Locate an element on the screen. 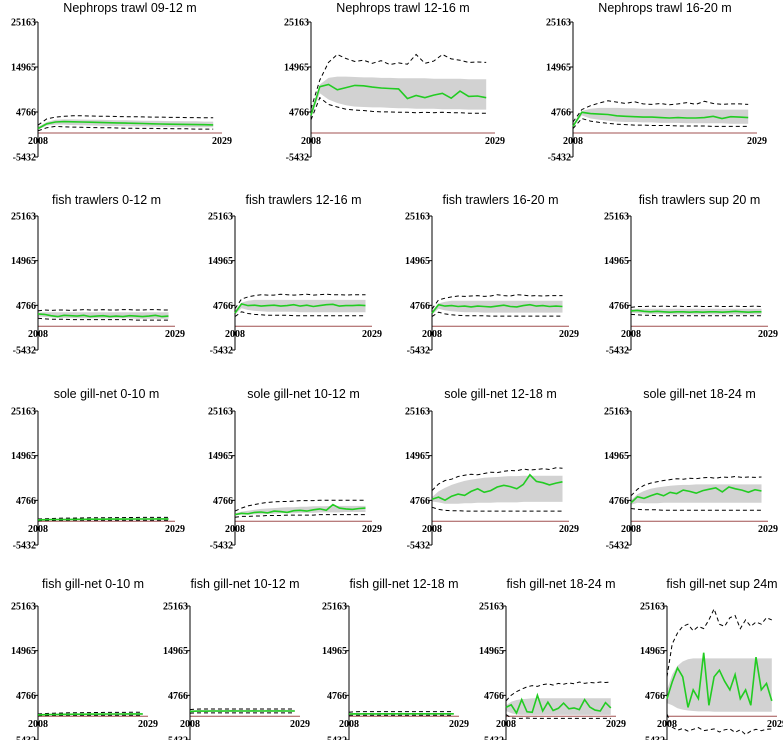 The height and width of the screenshot is (740, 783). chart-title: fish gill-net 0-10 m is located at coordinates (93, 584).